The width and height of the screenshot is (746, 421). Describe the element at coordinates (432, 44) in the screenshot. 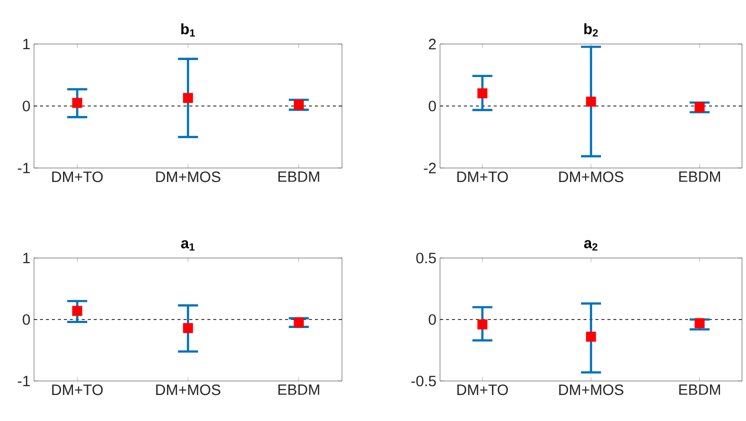

I see `y-tick-label: 2` at that location.